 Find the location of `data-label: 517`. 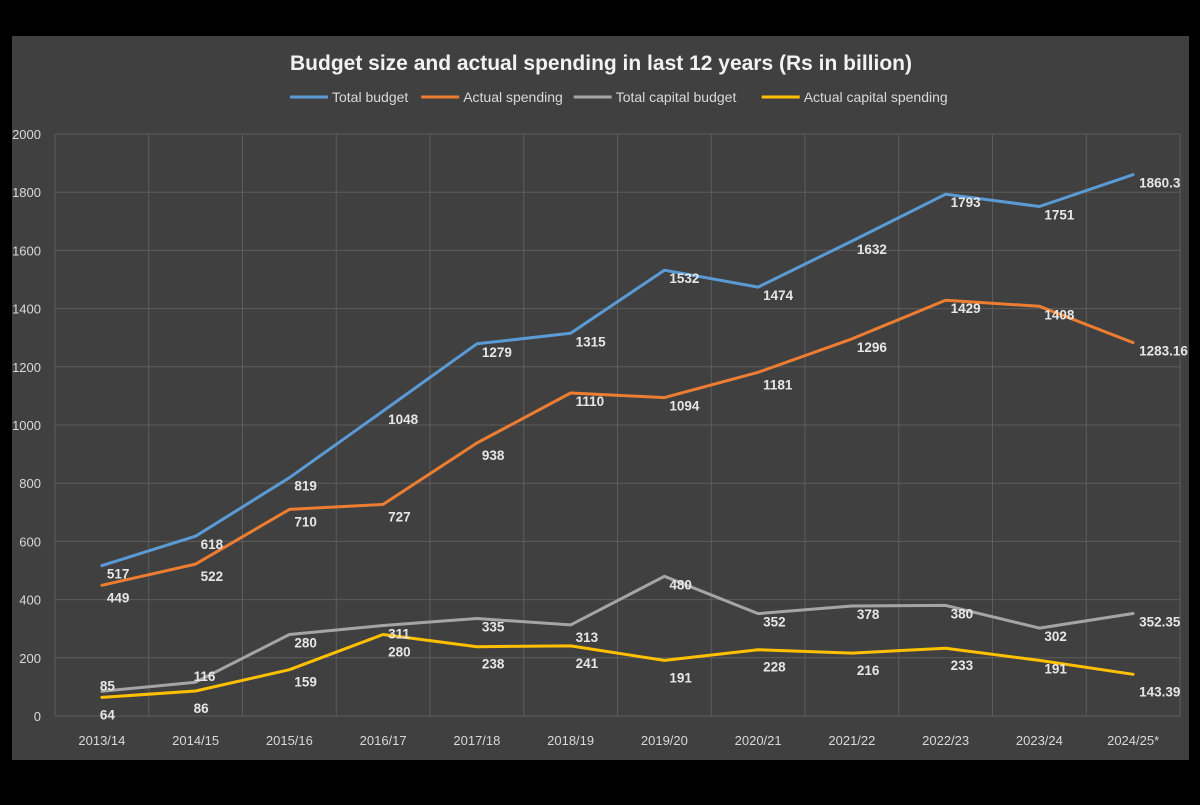

data-label: 517 is located at coordinates (118, 574).